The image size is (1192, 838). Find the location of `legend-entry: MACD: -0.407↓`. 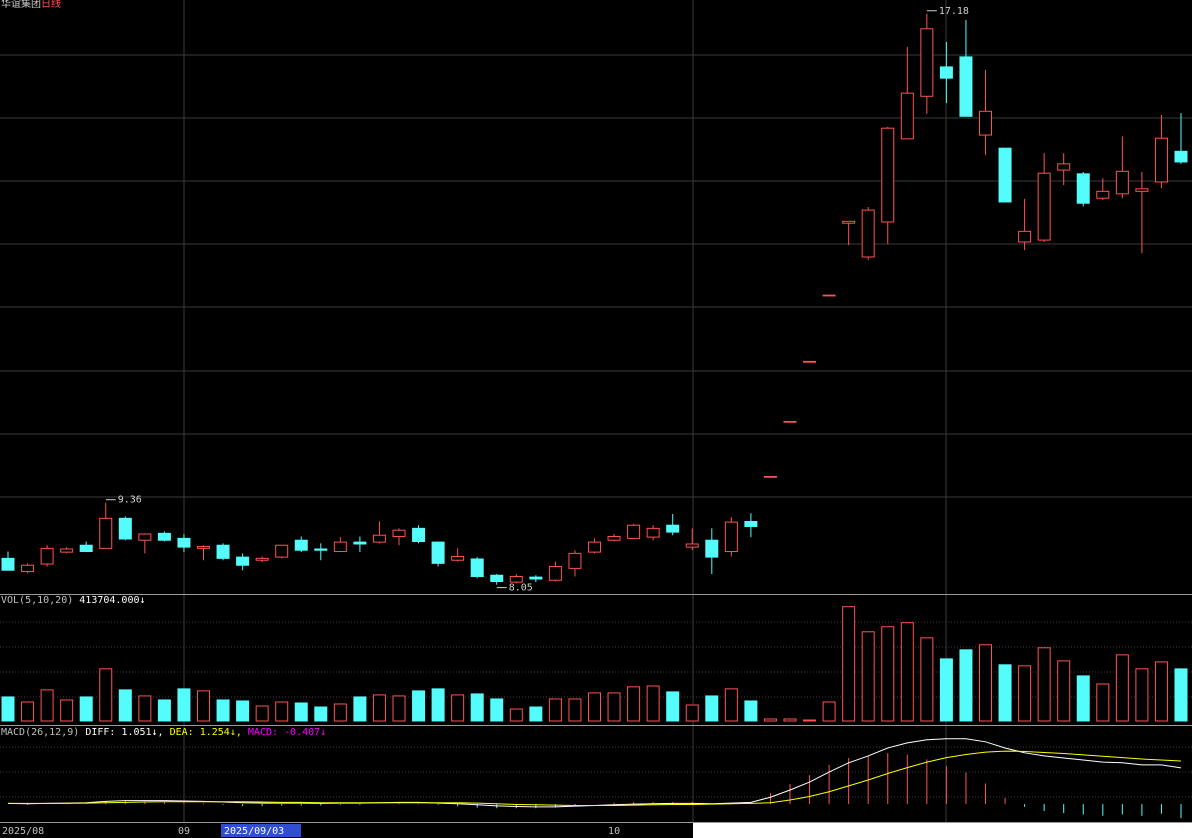

legend-entry: MACD: -0.407↓ is located at coordinates (287, 732).